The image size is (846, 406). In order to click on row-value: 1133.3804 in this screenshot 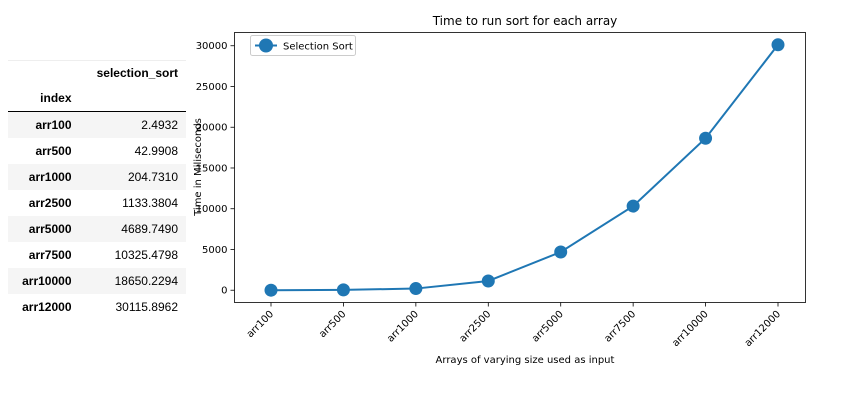, I will do `click(150, 203)`.